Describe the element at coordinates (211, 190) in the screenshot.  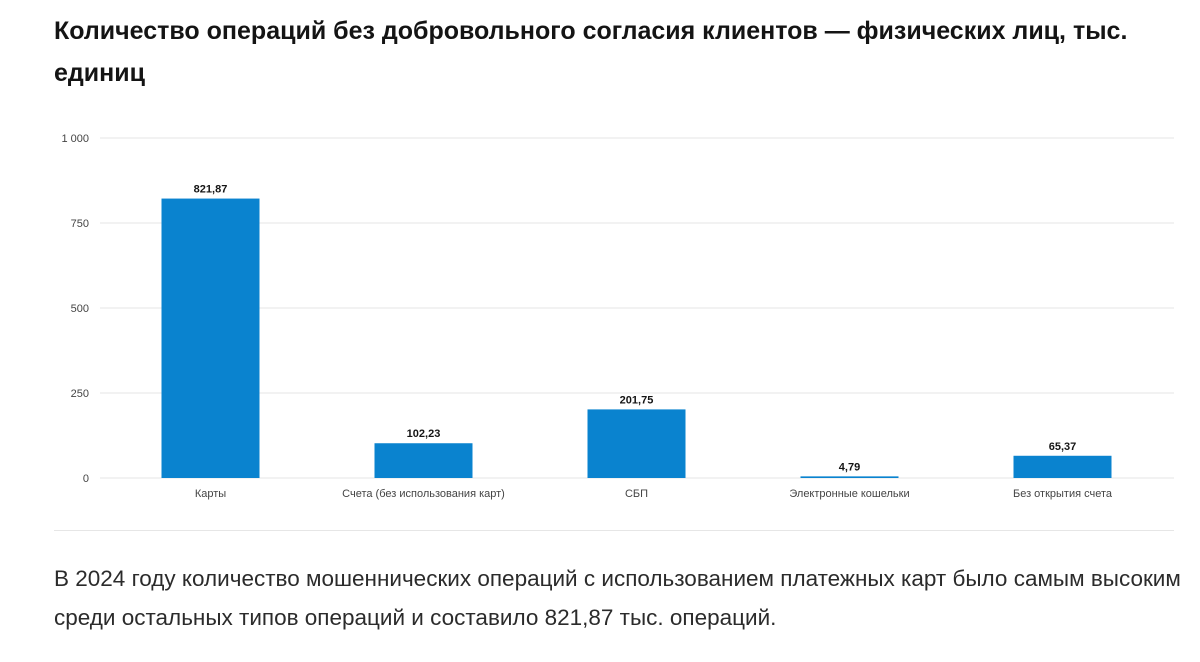
I see `value-label: 821,87` at that location.